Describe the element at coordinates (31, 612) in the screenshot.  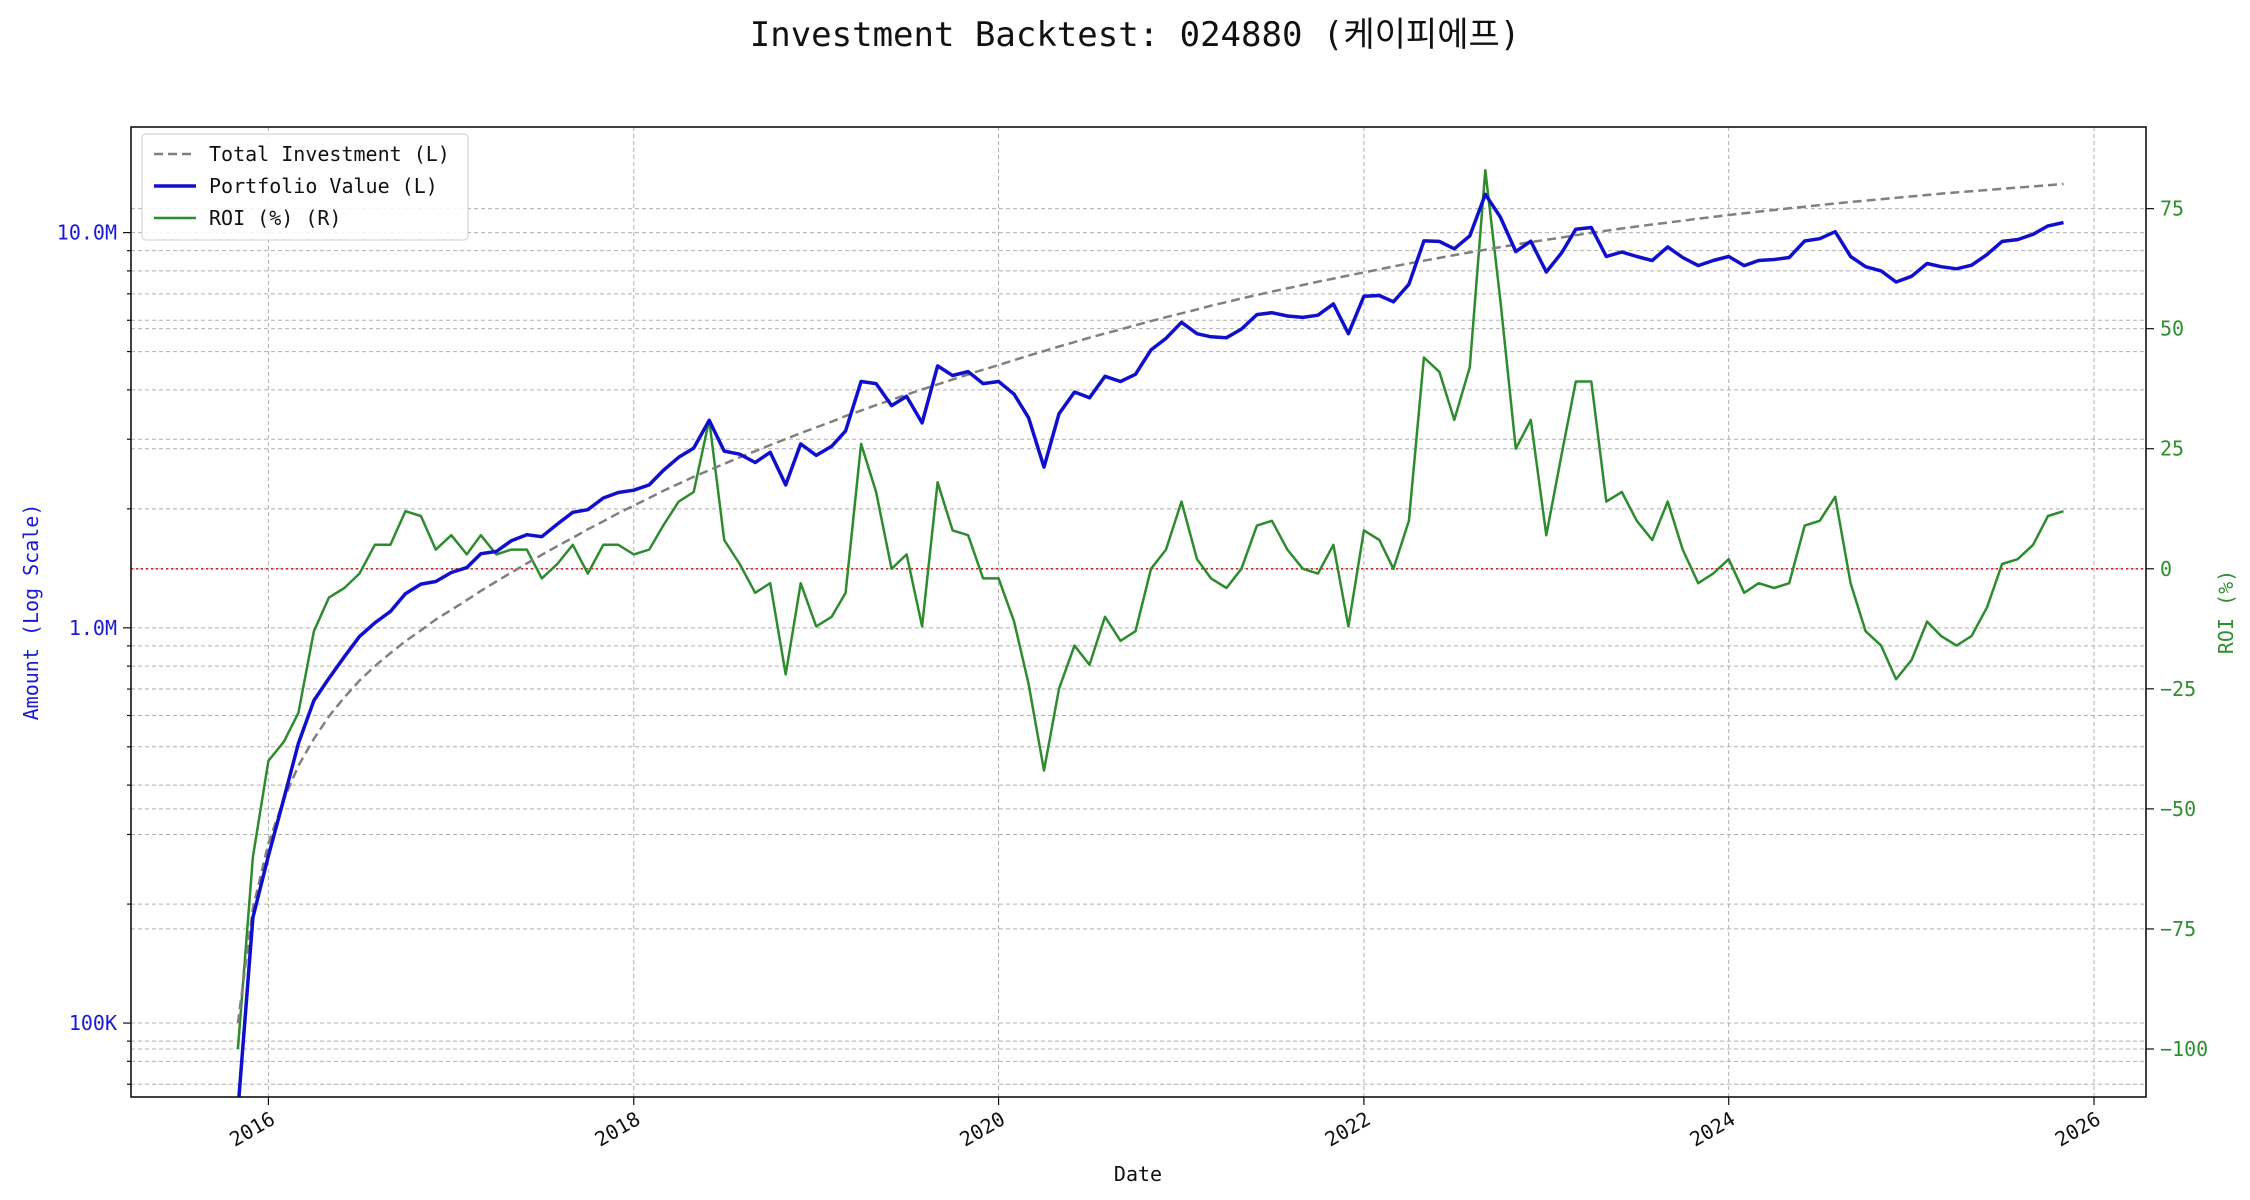
I see `y-left-axis-title: Amount (Log Scale)` at that location.